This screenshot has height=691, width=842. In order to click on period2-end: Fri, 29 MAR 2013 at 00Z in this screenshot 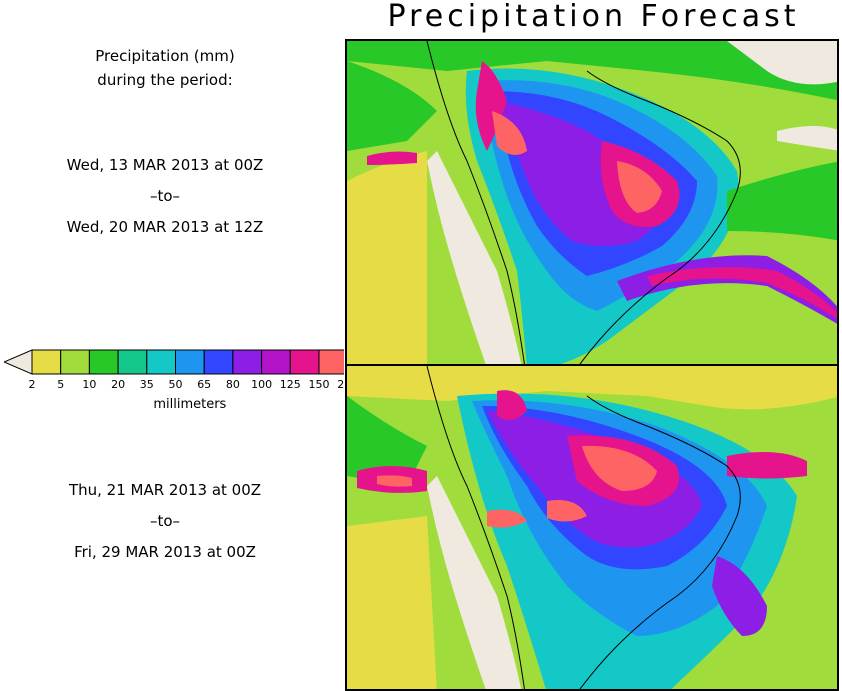, I will do `click(165, 552)`.